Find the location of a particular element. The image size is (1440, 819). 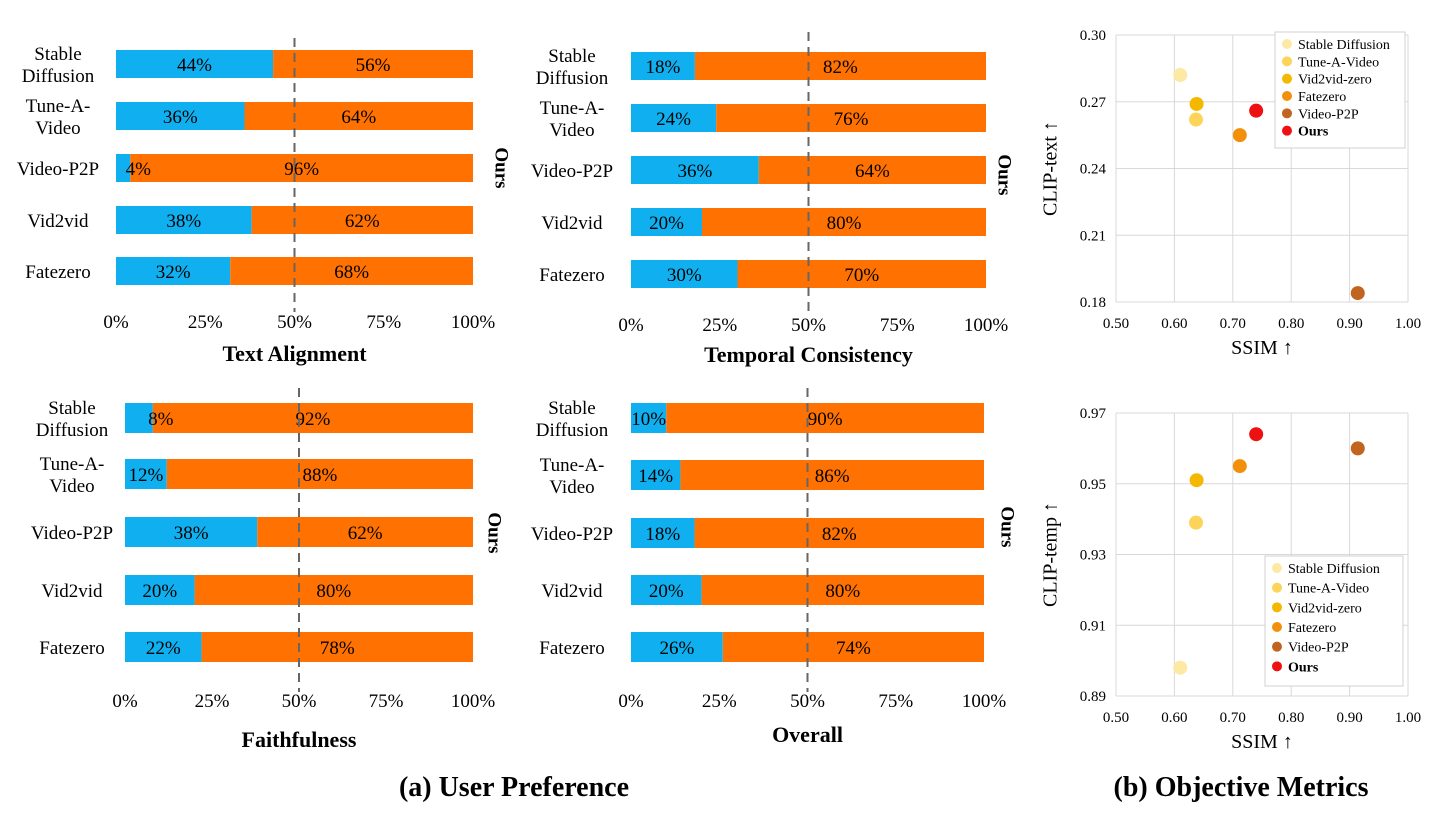

data-label: 78% is located at coordinates (337, 648).